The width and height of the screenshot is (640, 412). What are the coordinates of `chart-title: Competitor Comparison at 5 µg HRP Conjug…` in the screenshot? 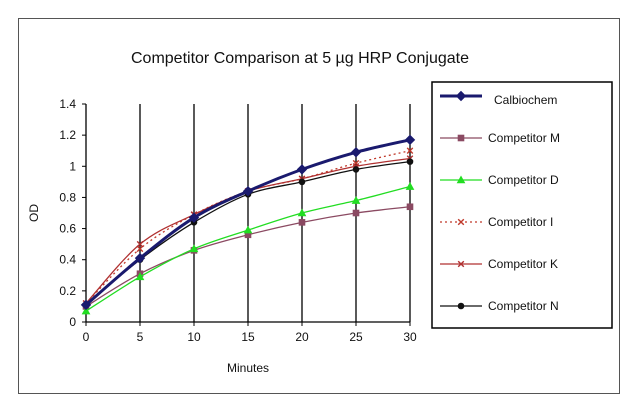 It's located at (300, 58).